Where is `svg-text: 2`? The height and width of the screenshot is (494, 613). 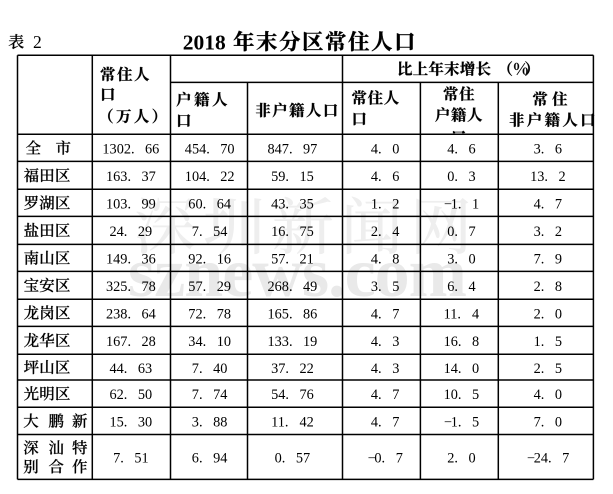
svg-text: 2 is located at coordinates (558, 232).